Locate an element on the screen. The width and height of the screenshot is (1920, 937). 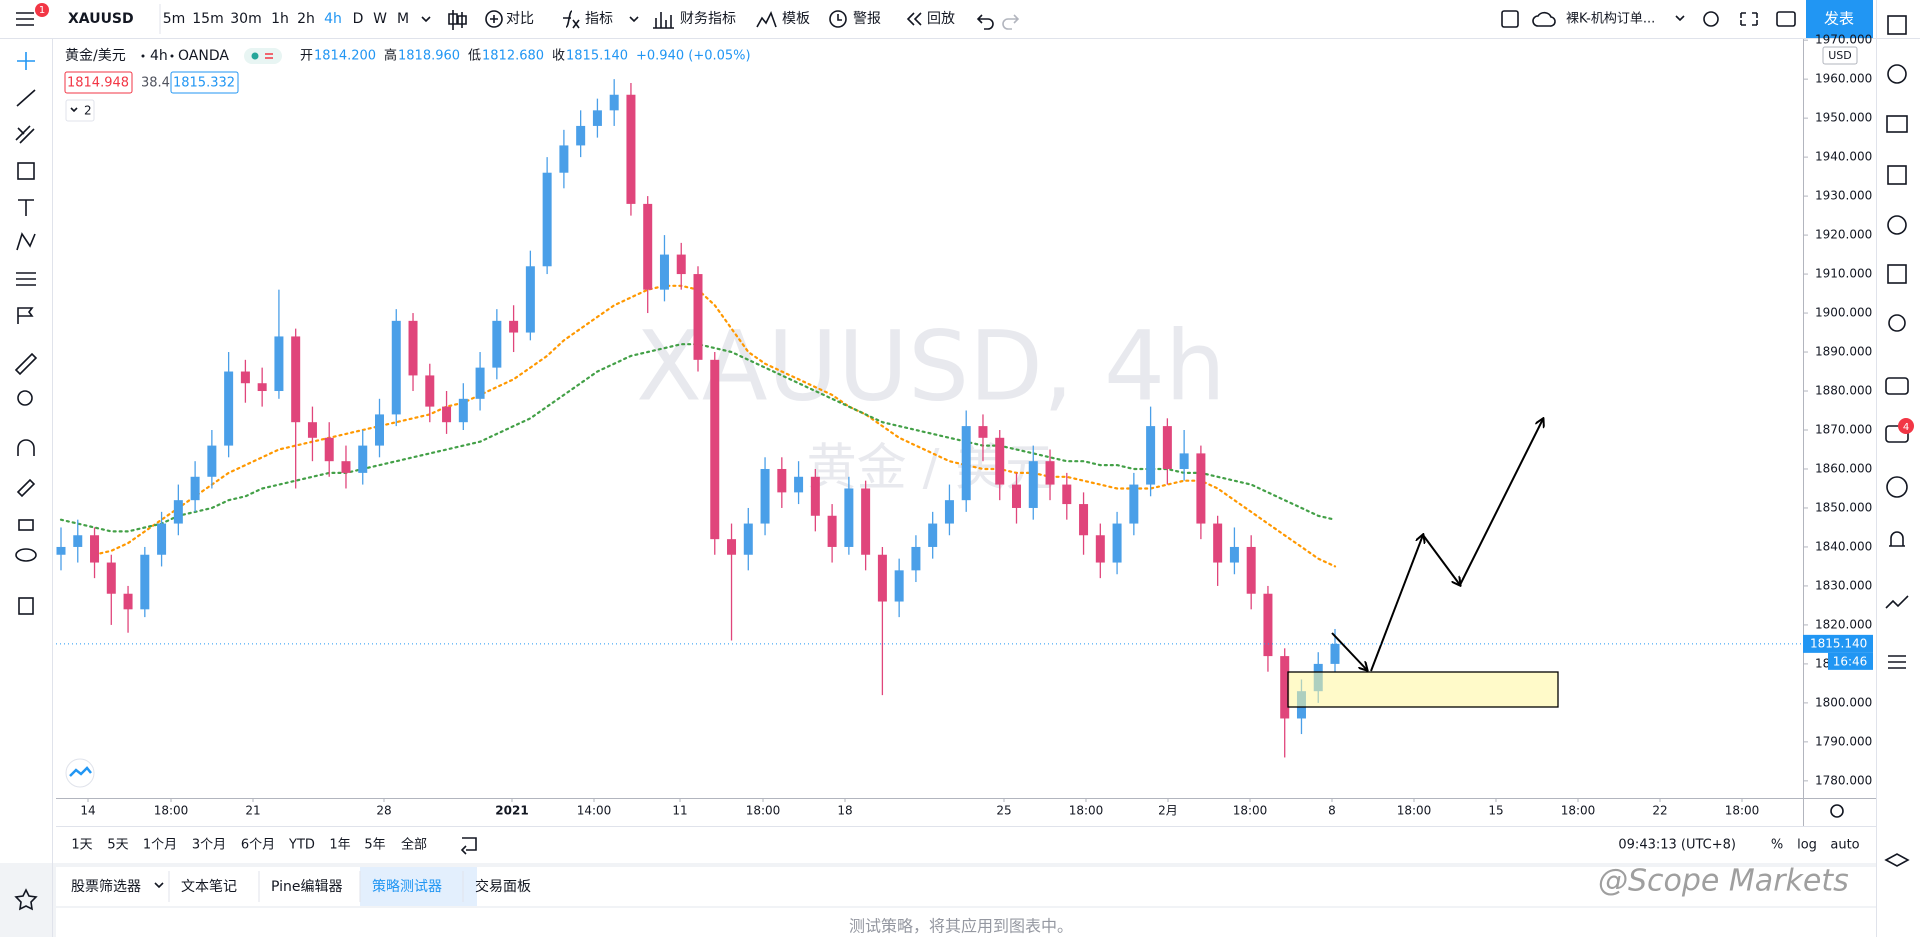
toolbar-button: 对比 is located at coordinates (520, 19).